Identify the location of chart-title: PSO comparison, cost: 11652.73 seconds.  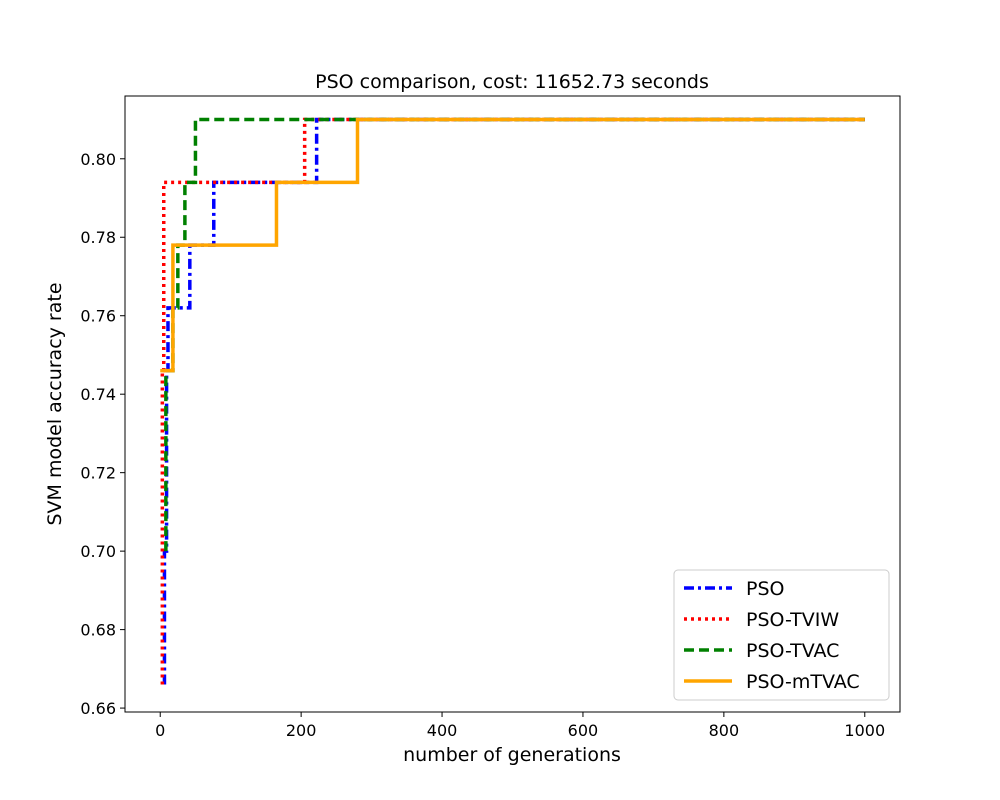
(512, 82).